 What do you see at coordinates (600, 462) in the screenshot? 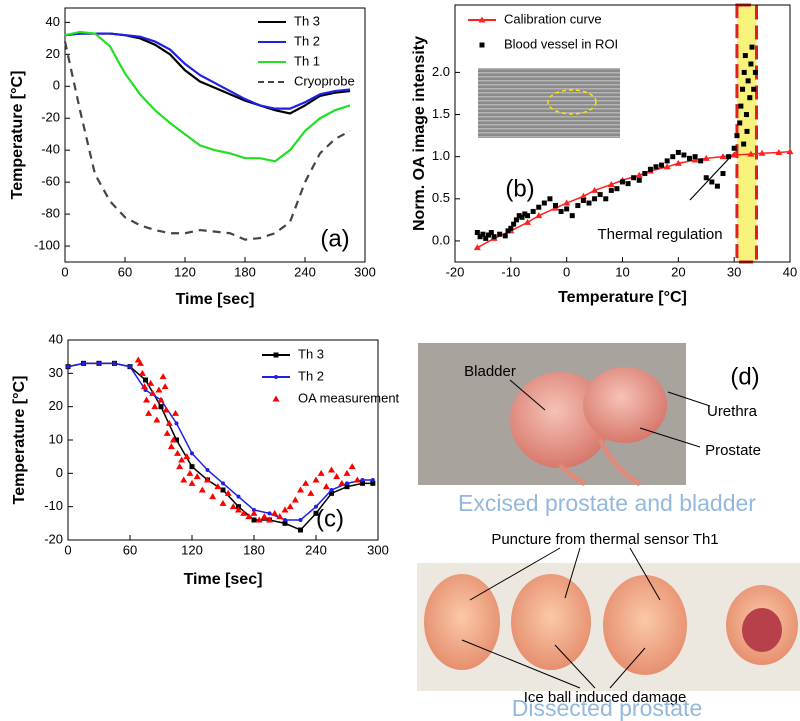
I see `vessels` at bounding box center [600, 462].